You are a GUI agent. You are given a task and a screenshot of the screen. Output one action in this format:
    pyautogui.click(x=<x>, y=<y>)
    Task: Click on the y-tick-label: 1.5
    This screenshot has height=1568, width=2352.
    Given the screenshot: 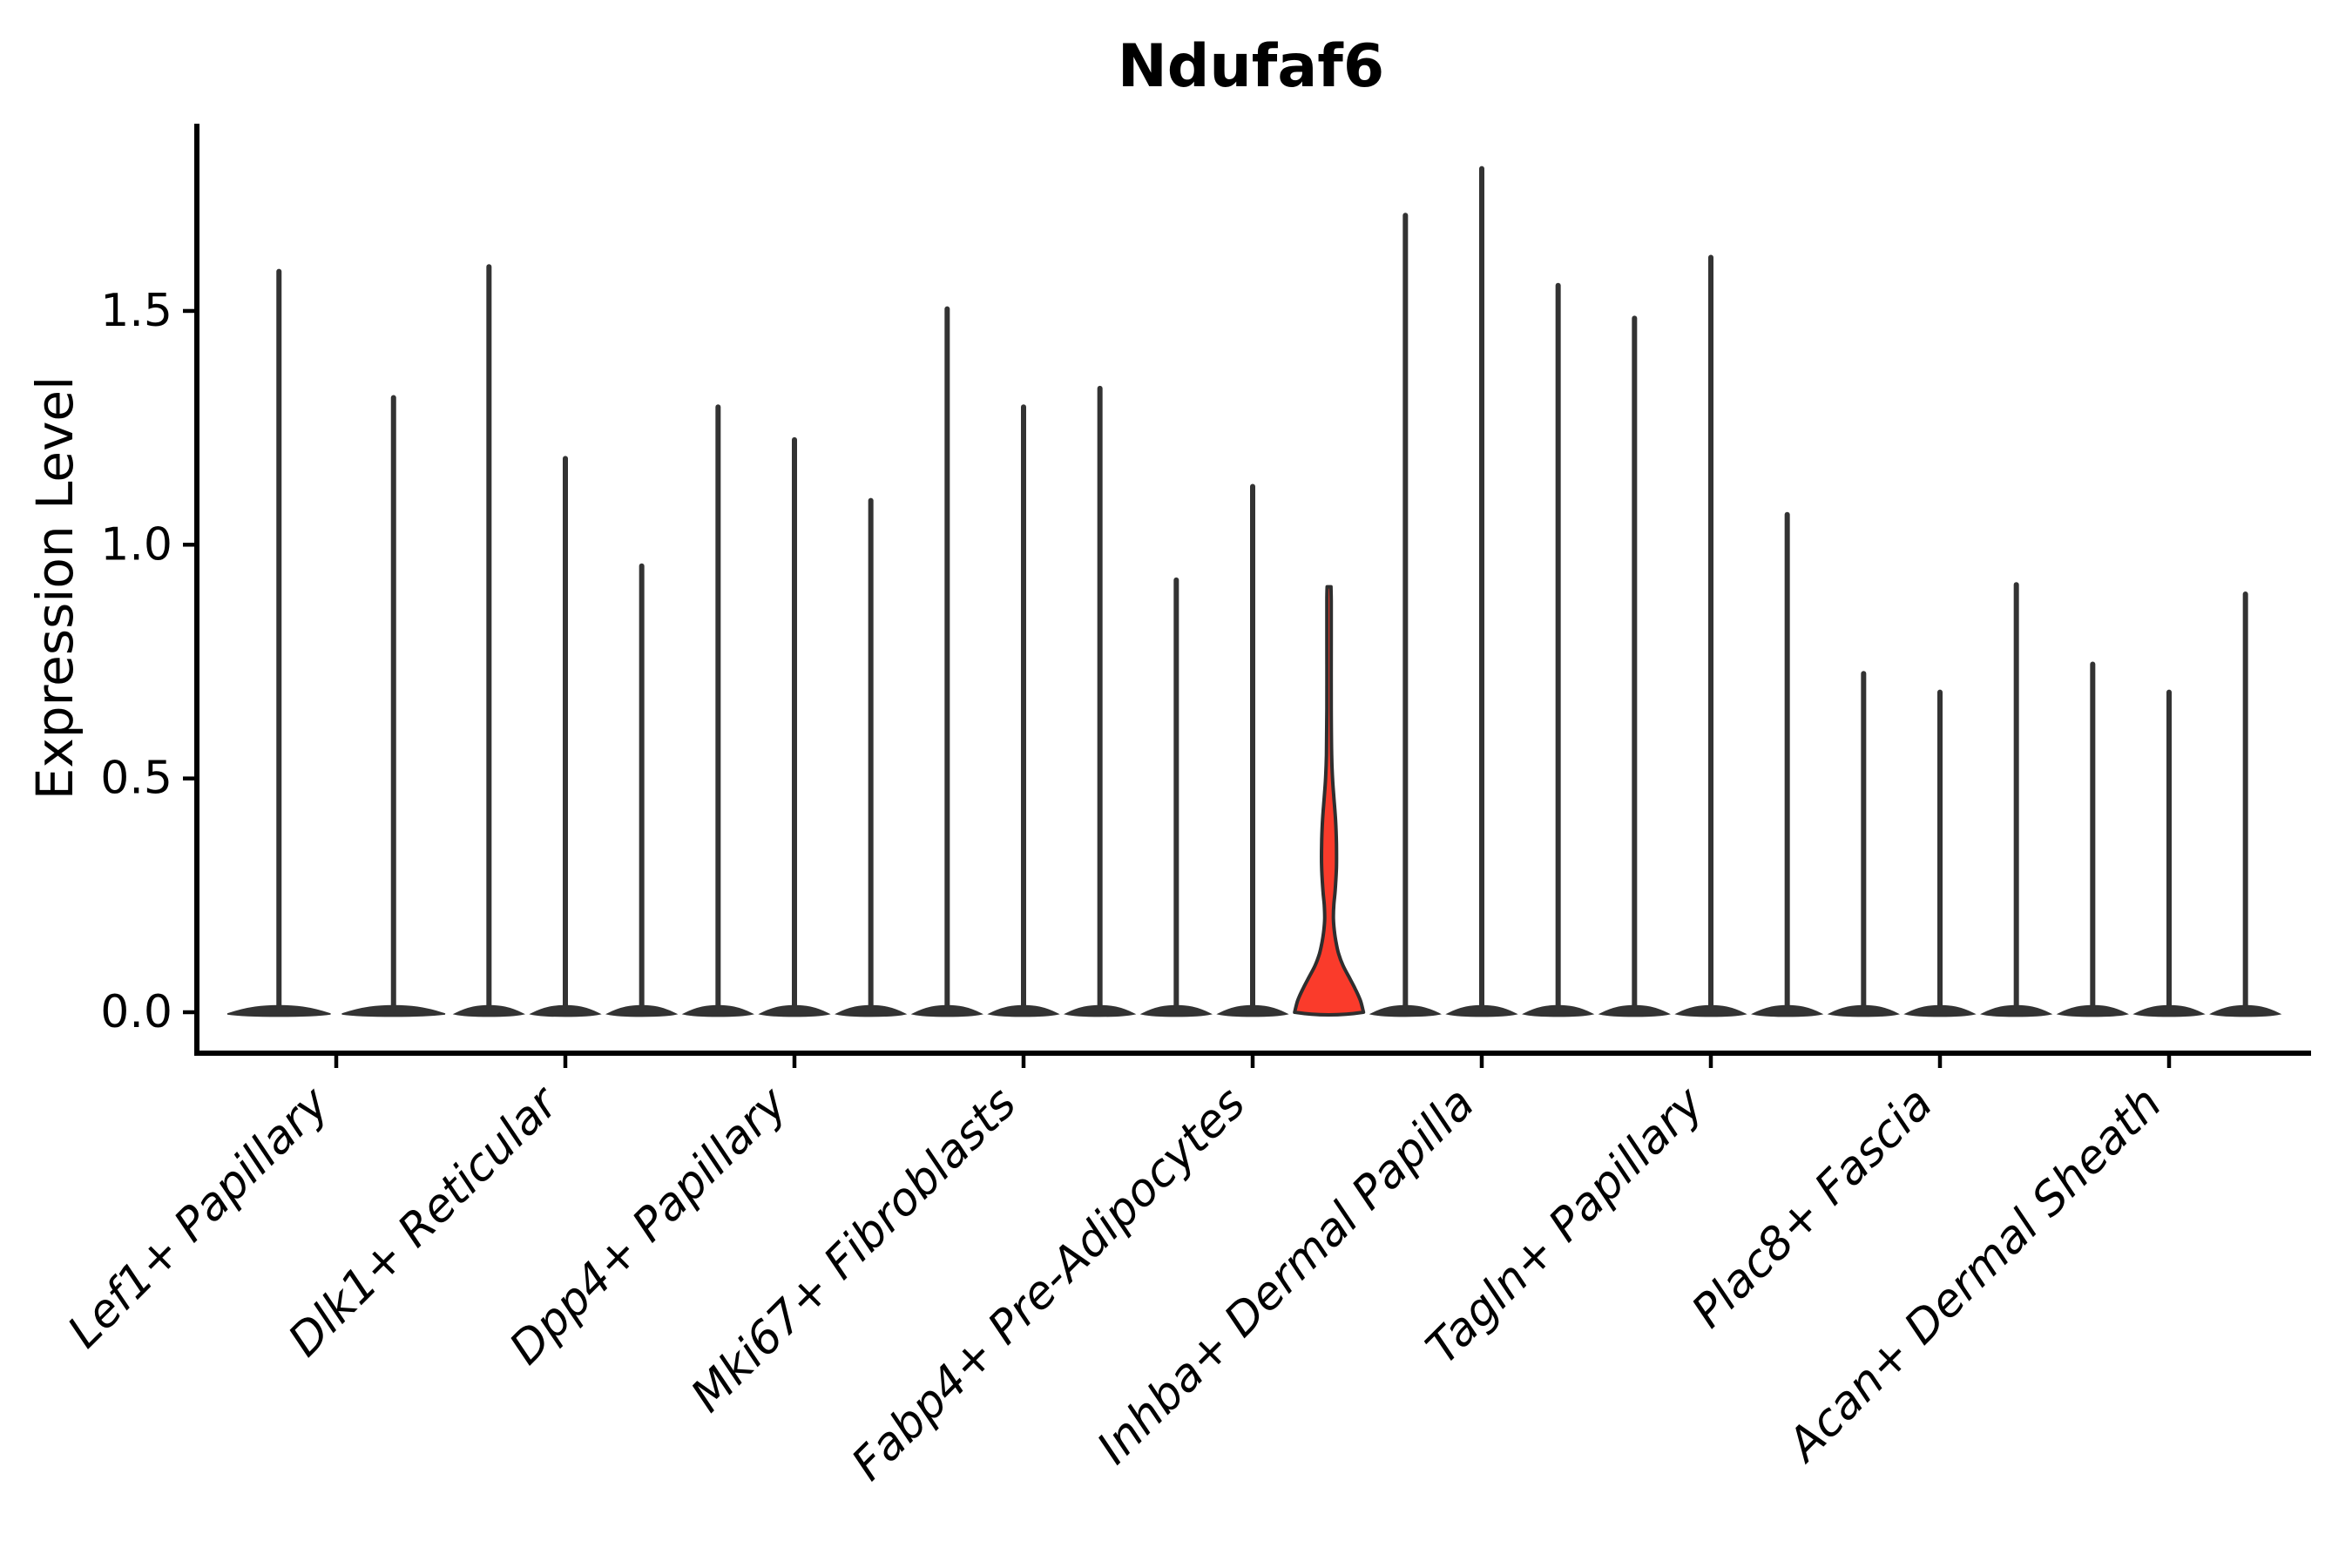 What is the action you would take?
    pyautogui.click(x=136, y=311)
    